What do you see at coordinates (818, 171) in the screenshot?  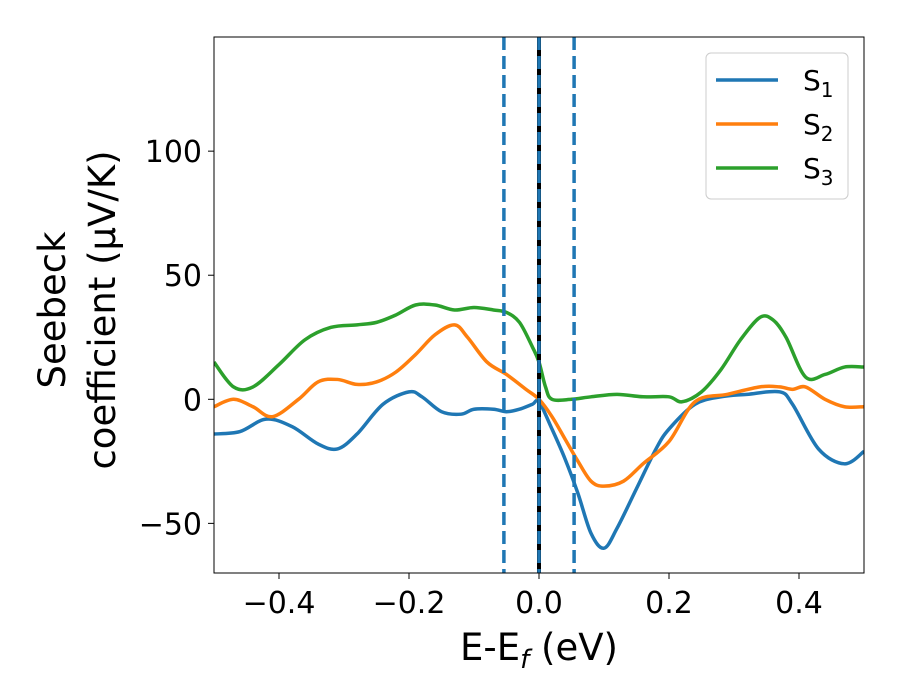 I see `legend-label-s3: S3` at bounding box center [818, 171].